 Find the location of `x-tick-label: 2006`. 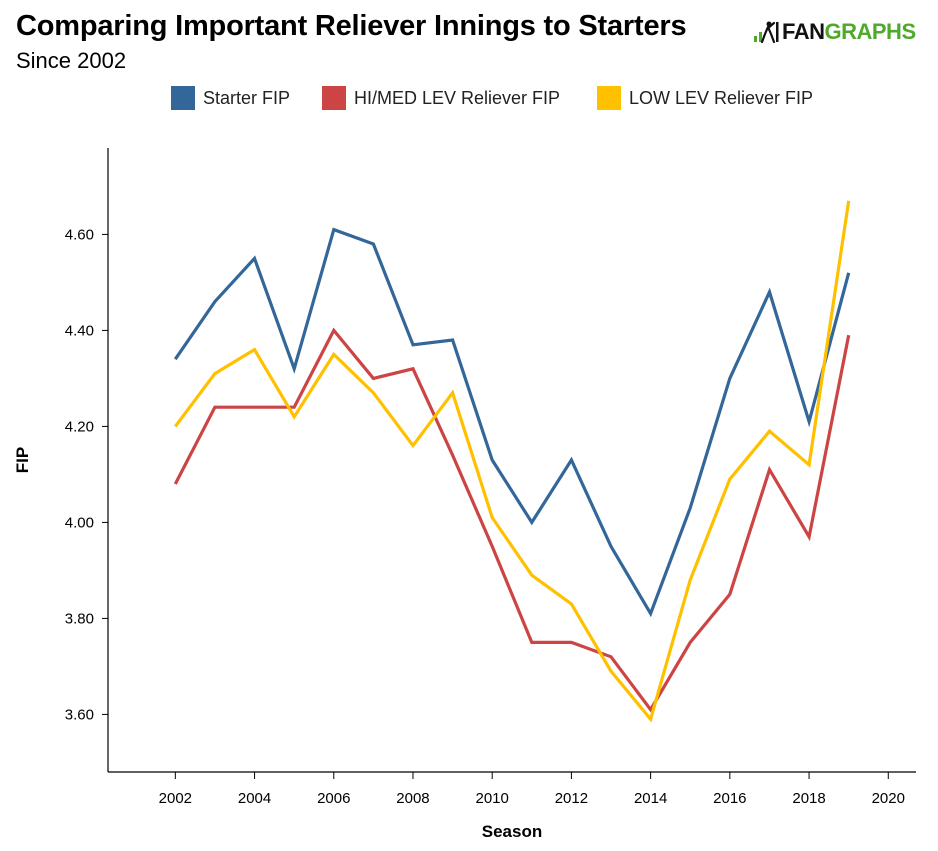

x-tick-label: 2006 is located at coordinates (333, 798).